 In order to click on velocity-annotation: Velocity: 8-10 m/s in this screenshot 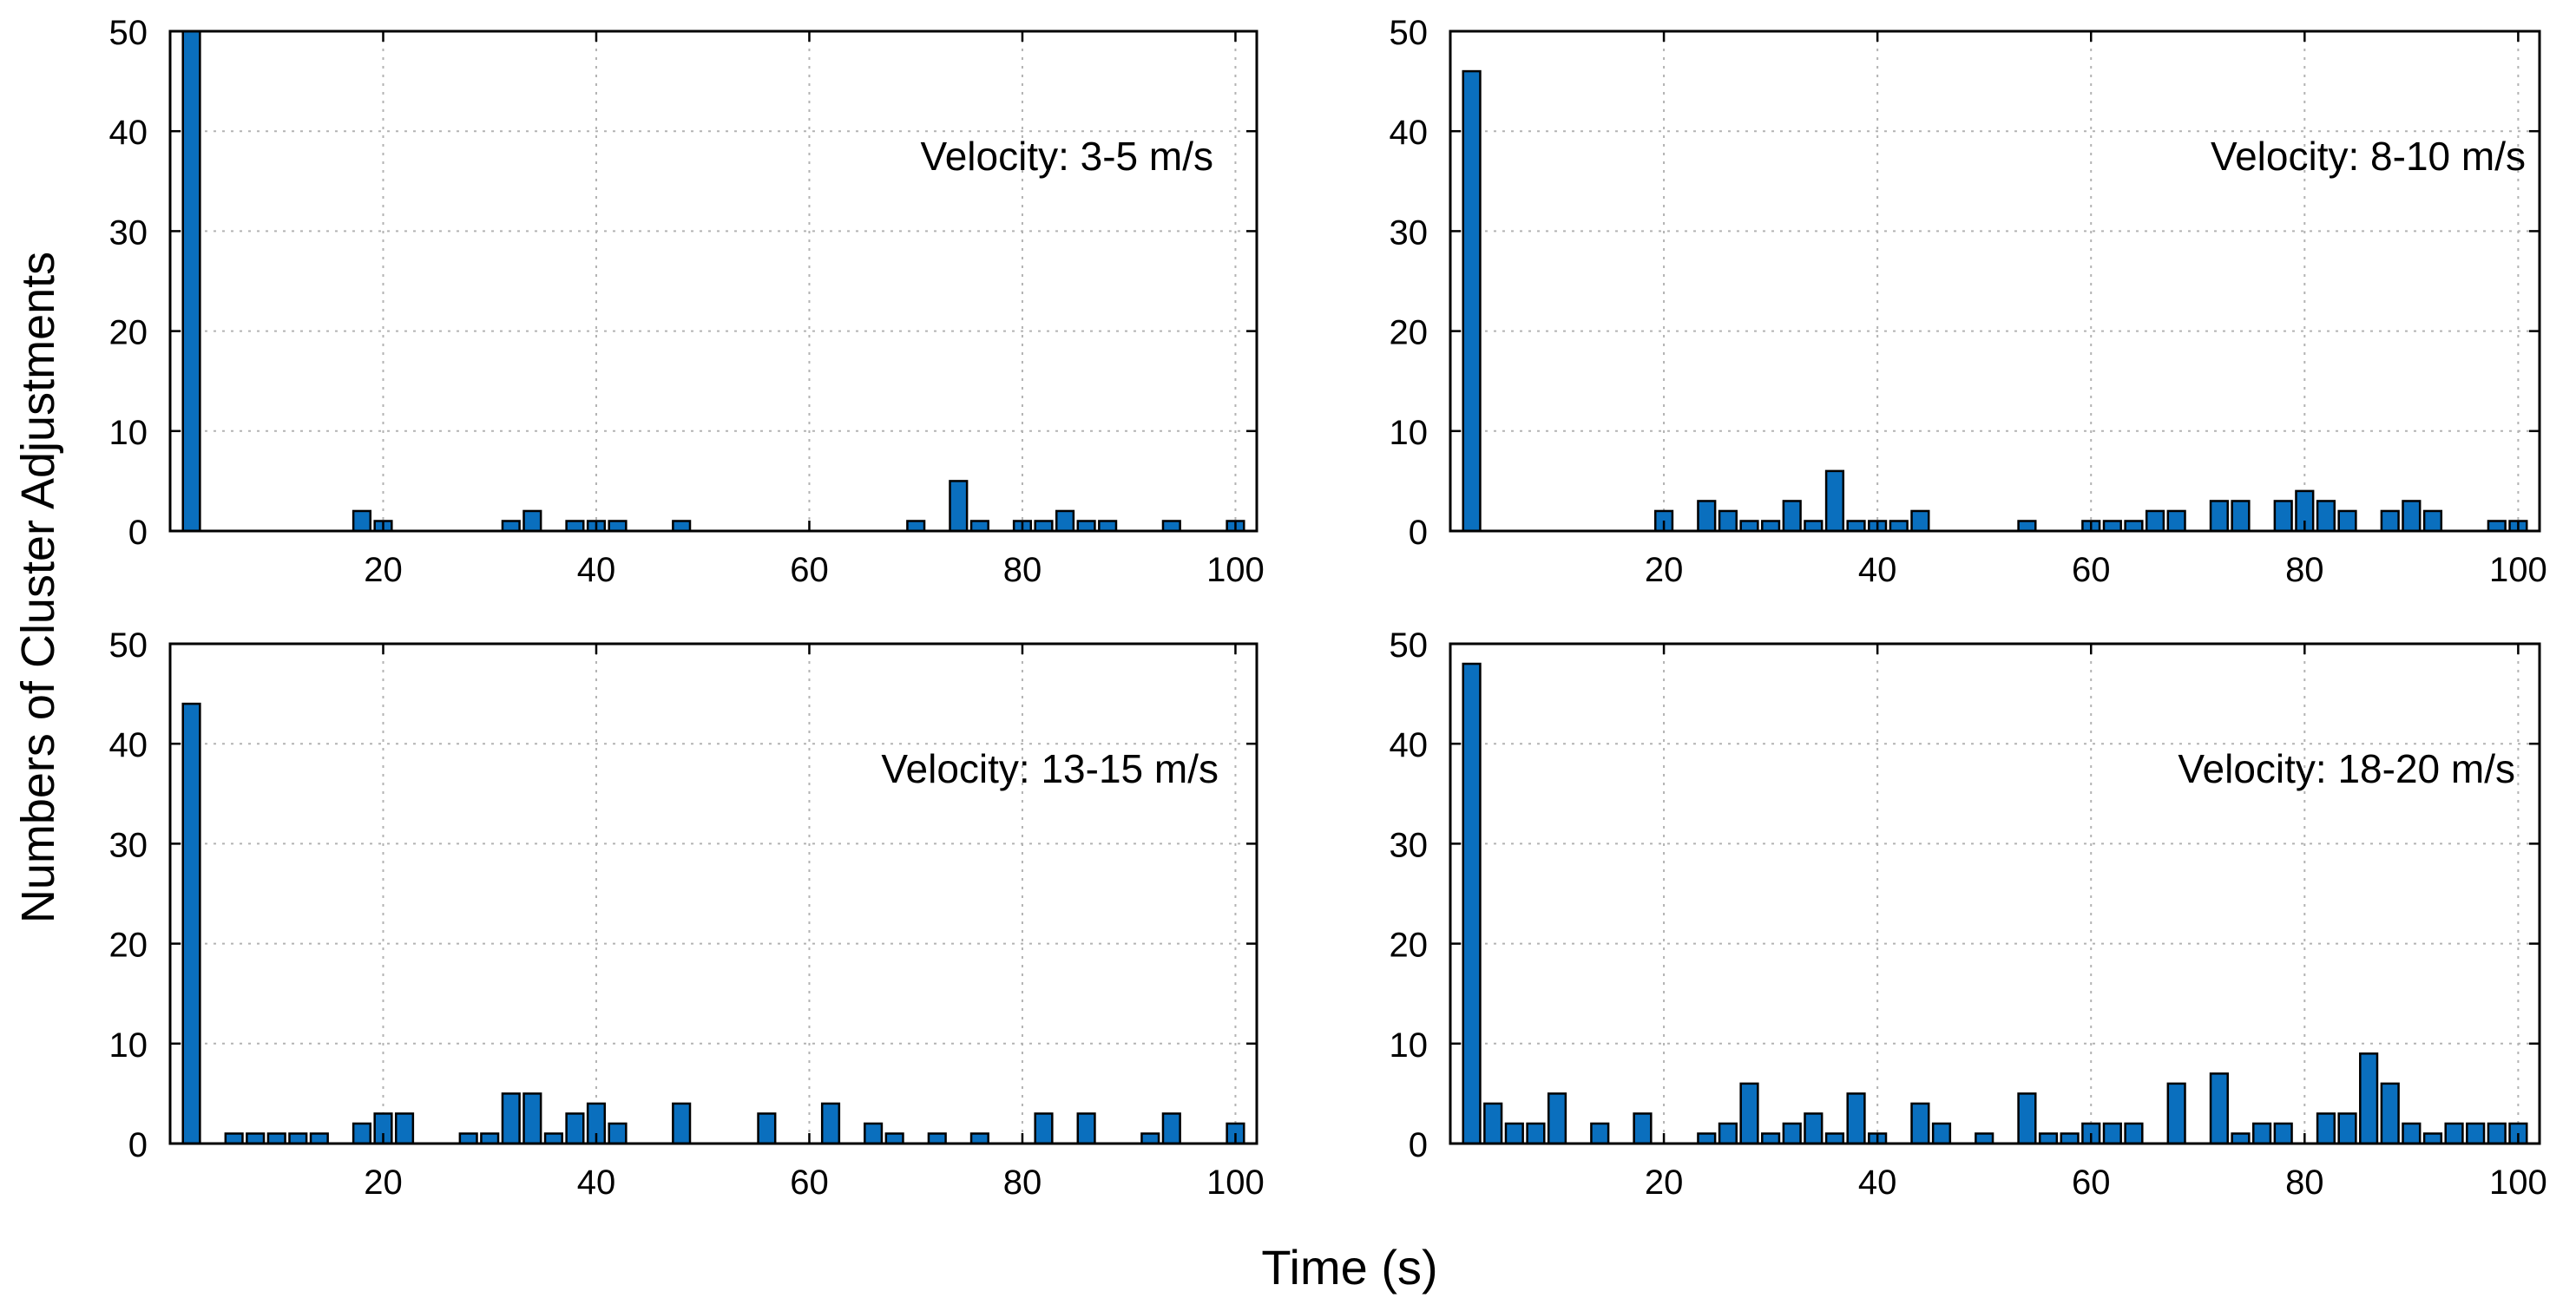, I will do `click(2369, 156)`.